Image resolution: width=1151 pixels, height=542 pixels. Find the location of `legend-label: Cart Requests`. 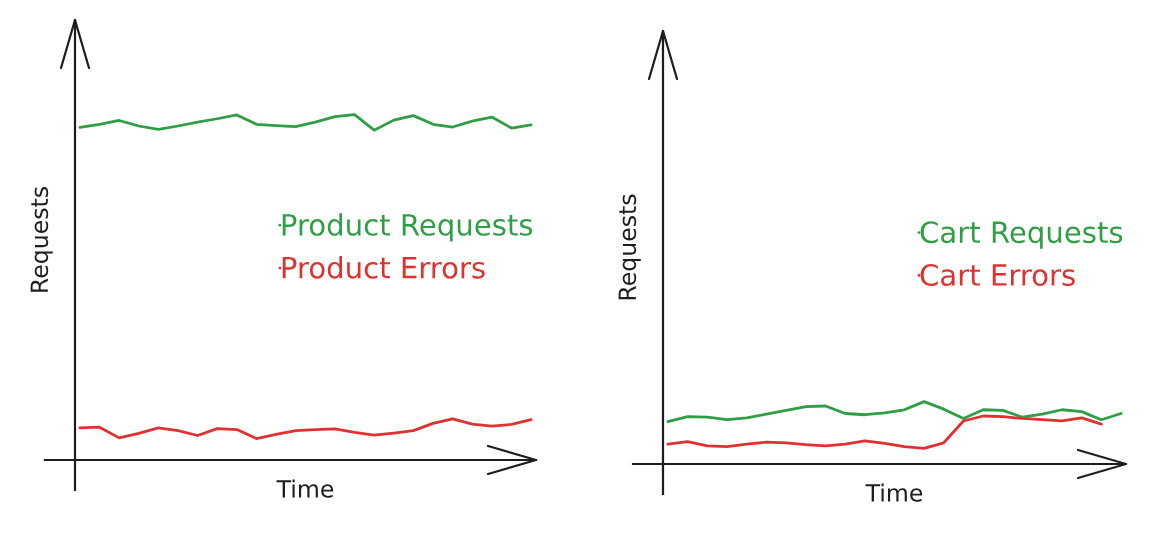

legend-label: Cart Requests is located at coordinates (1021, 235).